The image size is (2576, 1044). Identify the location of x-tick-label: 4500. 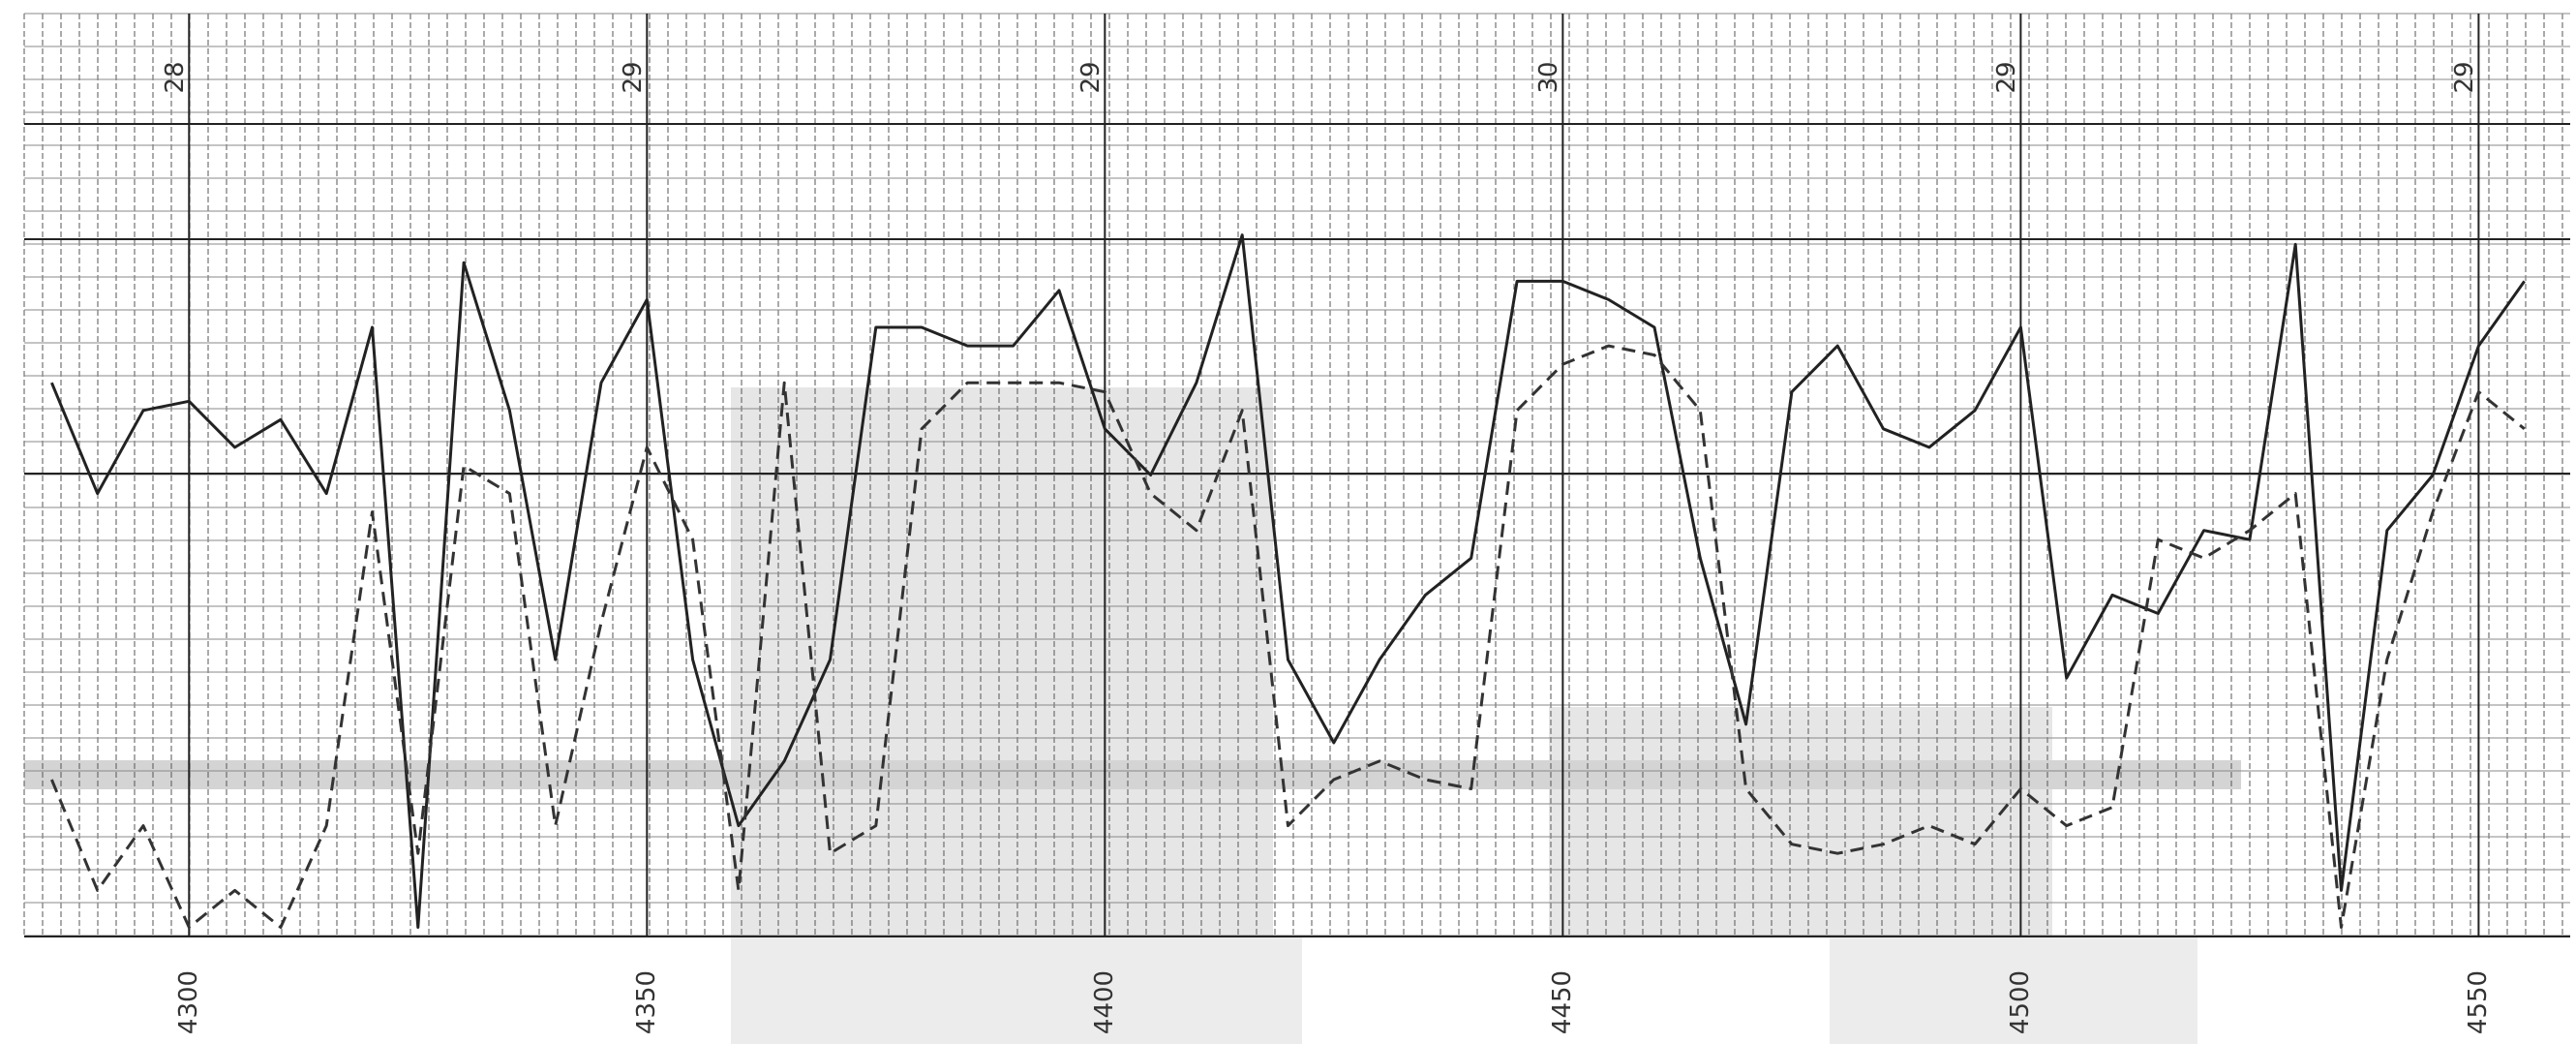
(2021, 1002).